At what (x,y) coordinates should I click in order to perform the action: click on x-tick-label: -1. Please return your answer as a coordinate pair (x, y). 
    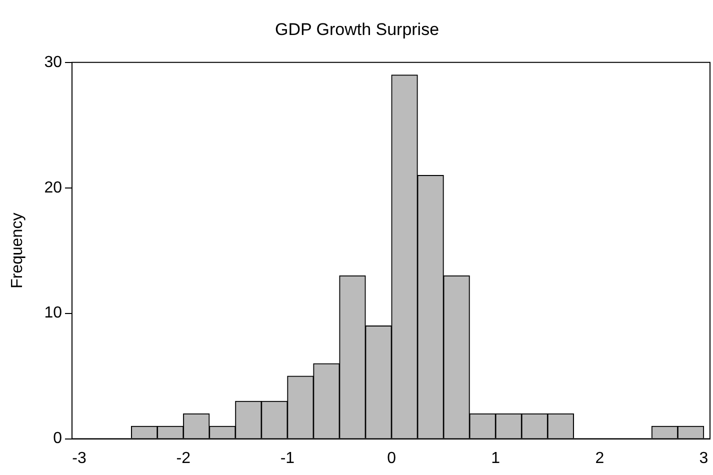
    Looking at the image, I should click on (287, 458).